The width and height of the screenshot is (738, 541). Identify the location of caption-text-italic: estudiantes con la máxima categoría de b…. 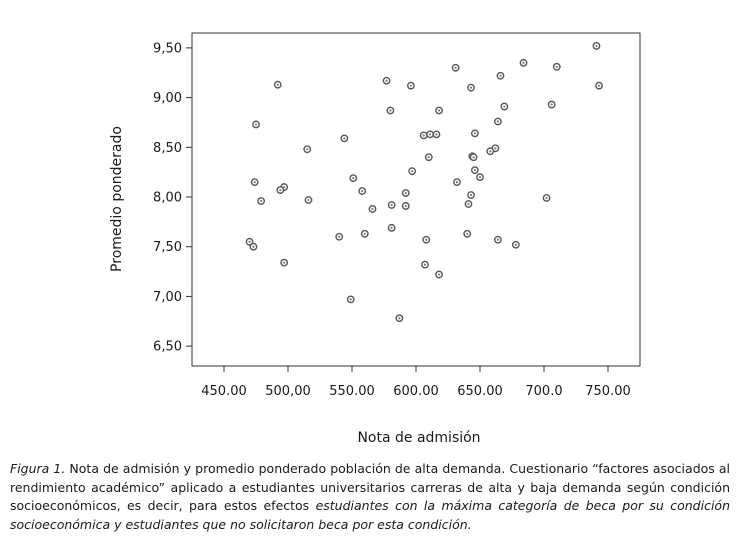
(370, 515).